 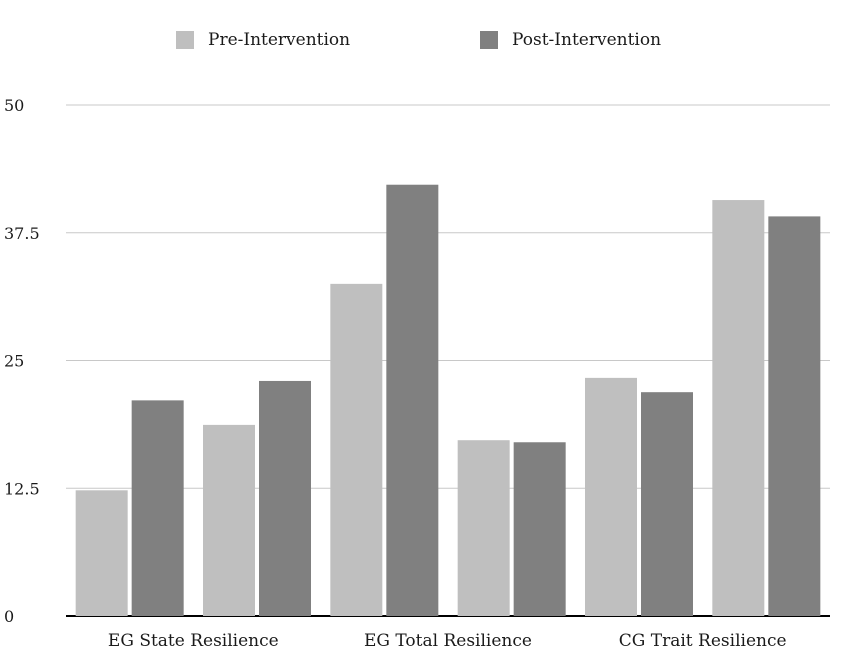 What do you see at coordinates (9, 616) in the screenshot?
I see `y-tick-label: 0` at bounding box center [9, 616].